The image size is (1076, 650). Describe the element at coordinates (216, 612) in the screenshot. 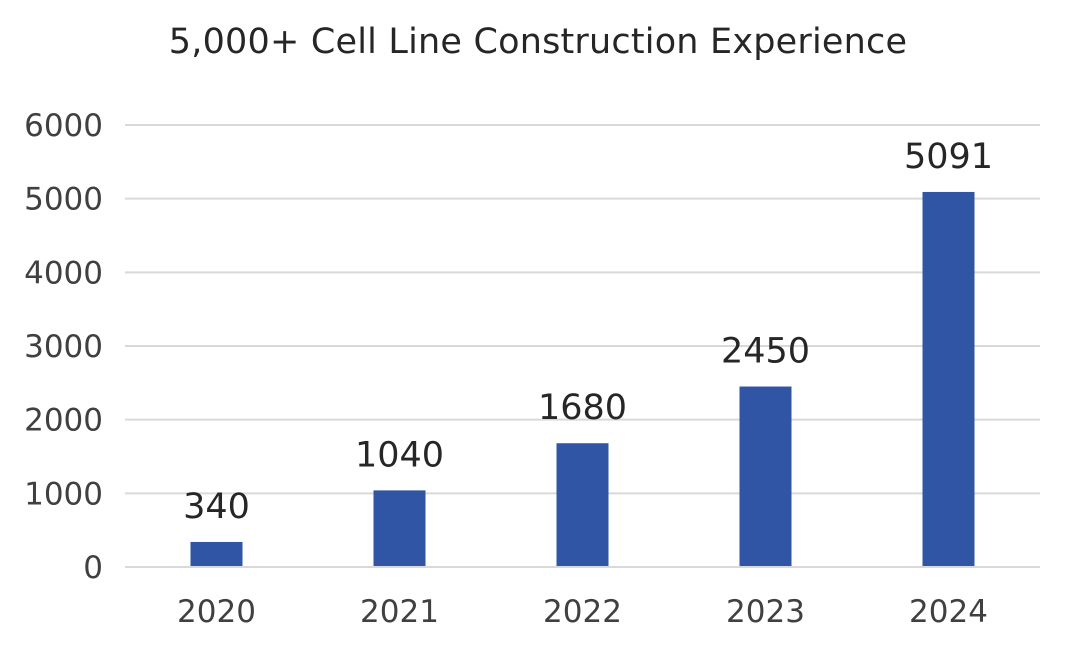

I see `x-tick-label: 2020` at that location.